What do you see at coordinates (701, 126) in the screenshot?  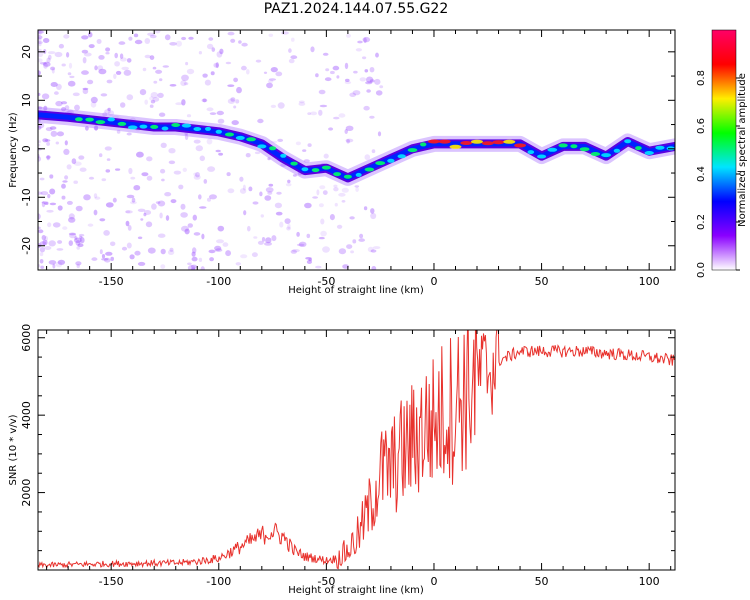 I see `colorbar-tick-label: 0.6` at bounding box center [701, 126].